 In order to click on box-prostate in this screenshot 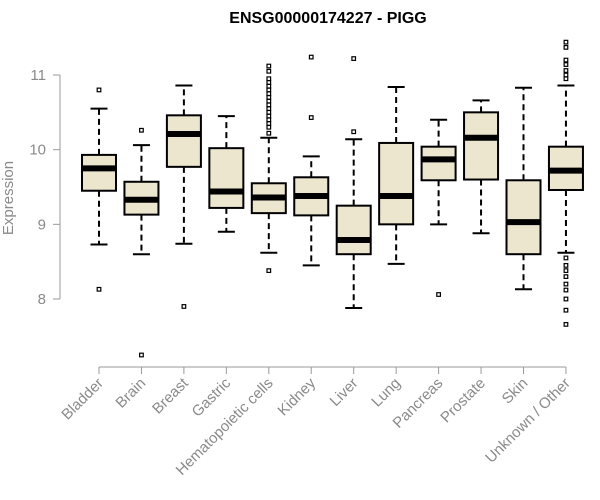, I will do `click(481, 167)`.